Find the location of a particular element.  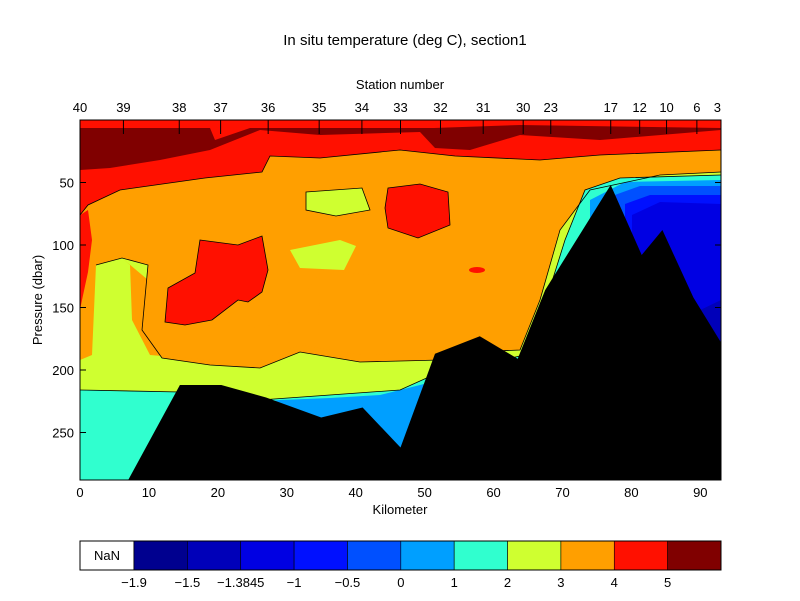

colorbar-tick-label: 1 is located at coordinates (454, 582).